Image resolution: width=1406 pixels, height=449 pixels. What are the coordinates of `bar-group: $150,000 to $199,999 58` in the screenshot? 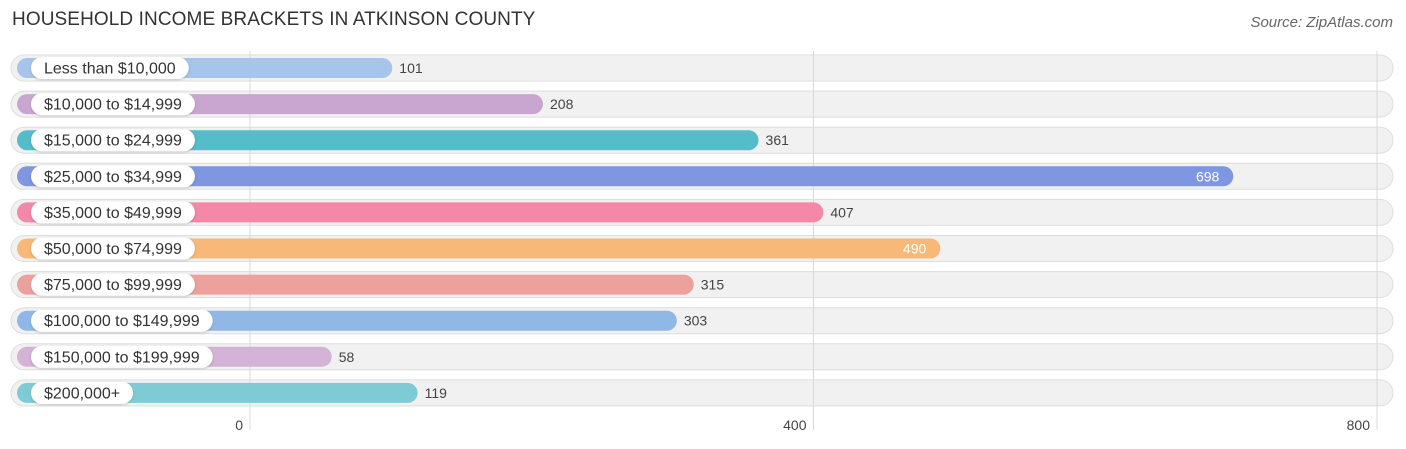 It's located at (186, 356).